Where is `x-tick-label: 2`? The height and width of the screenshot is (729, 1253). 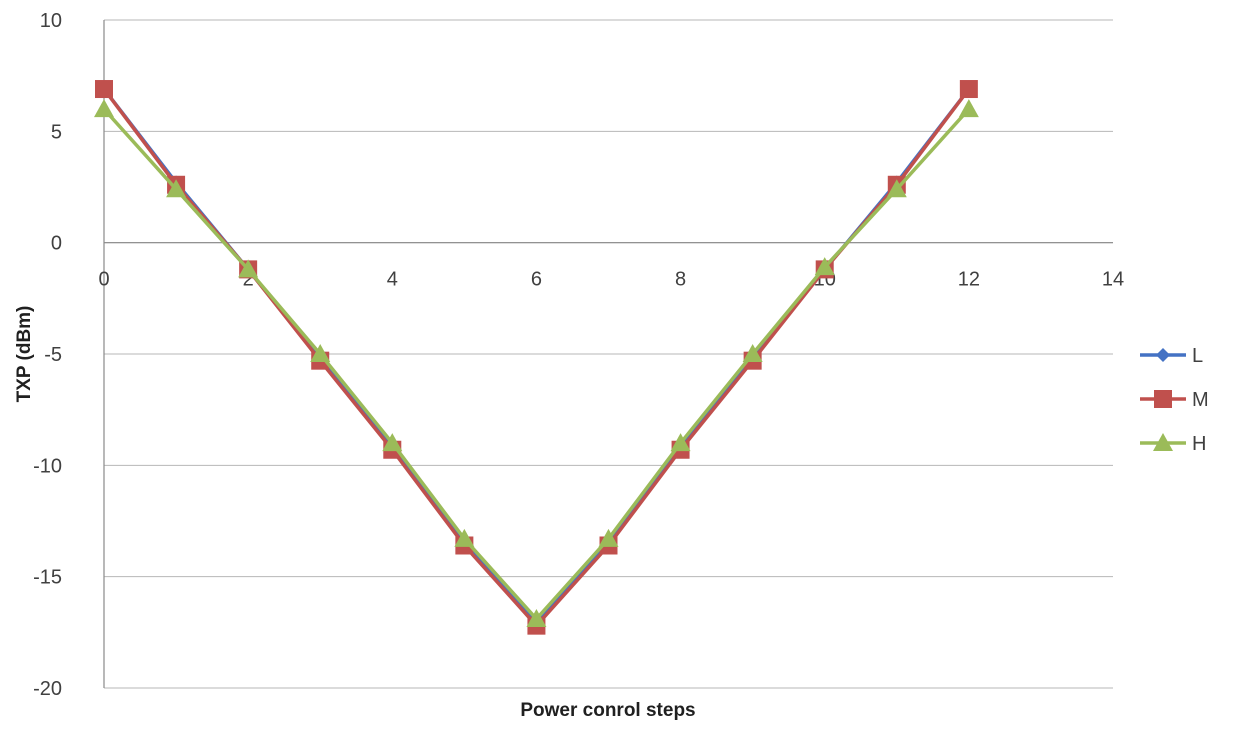 x-tick-label: 2 is located at coordinates (248, 280).